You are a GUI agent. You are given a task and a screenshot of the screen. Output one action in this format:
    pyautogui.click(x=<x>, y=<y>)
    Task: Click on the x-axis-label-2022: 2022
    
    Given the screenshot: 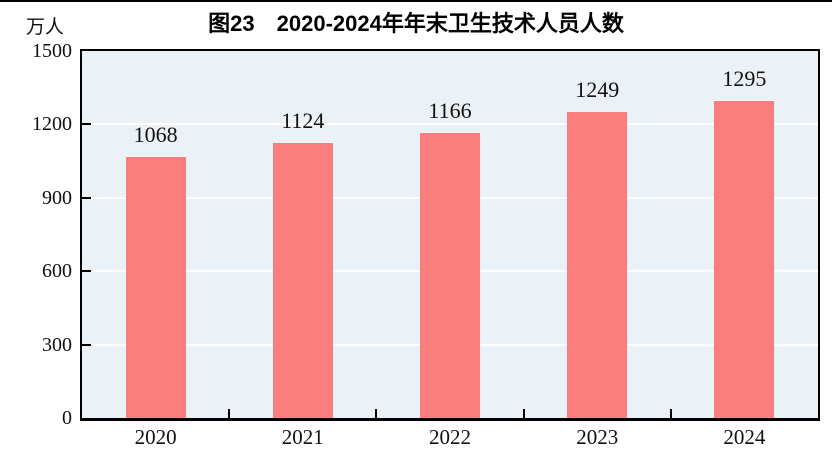 What is the action you would take?
    pyautogui.click(x=450, y=437)
    